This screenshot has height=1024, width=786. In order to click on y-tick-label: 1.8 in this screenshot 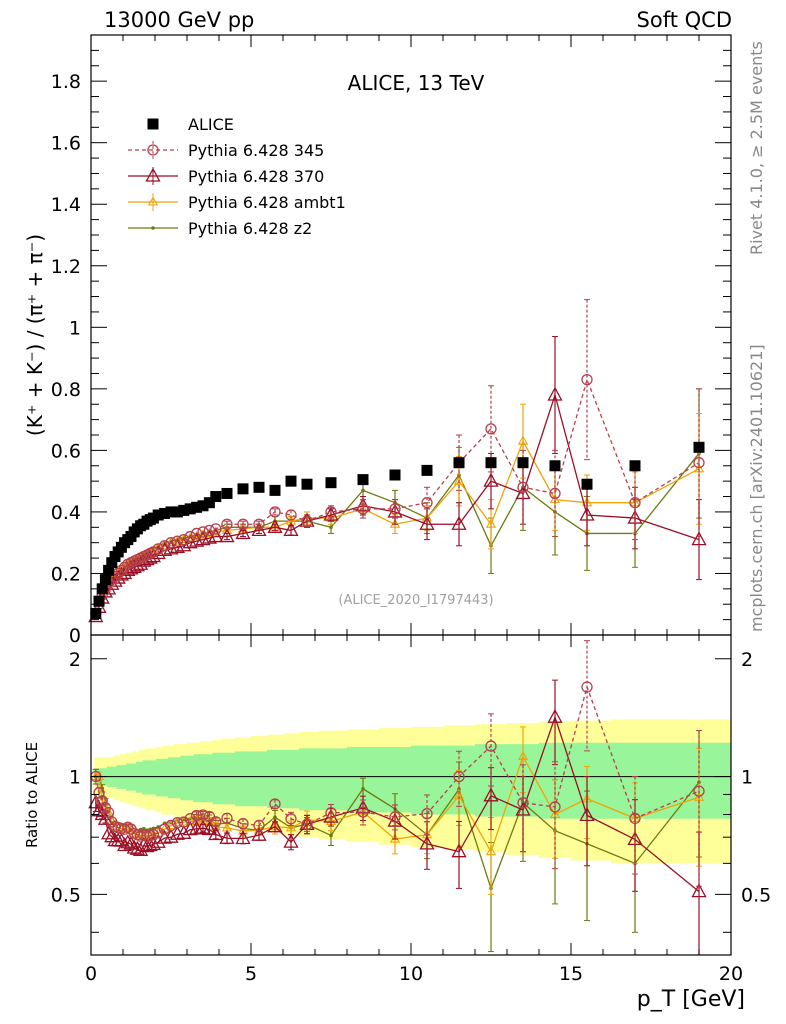, I will do `click(66, 82)`.